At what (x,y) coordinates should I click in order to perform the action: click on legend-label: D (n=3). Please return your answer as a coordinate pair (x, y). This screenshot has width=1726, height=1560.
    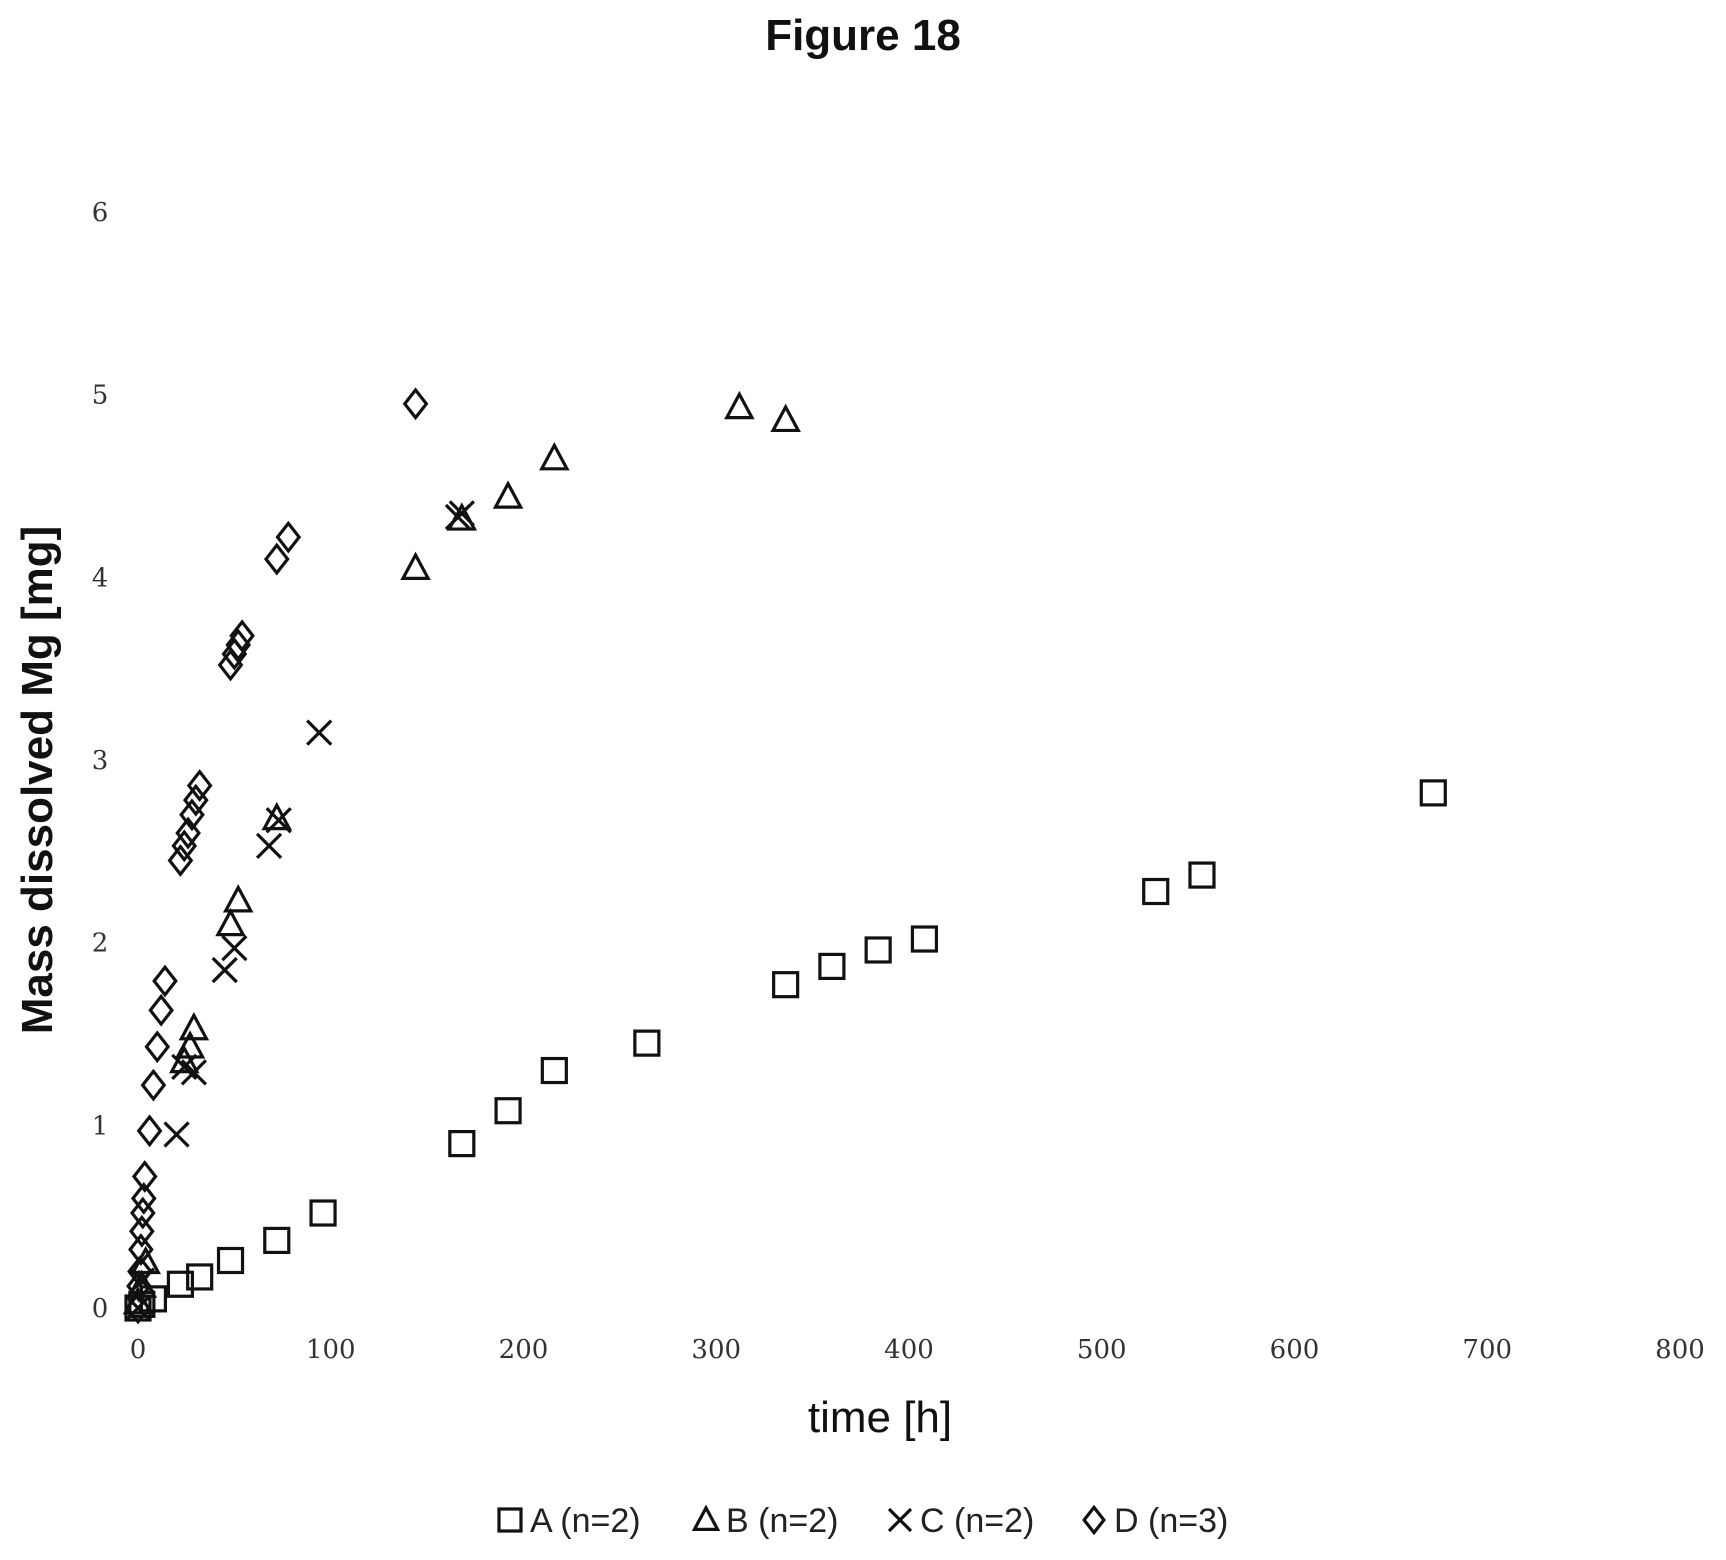
    Looking at the image, I should click on (1171, 1521).